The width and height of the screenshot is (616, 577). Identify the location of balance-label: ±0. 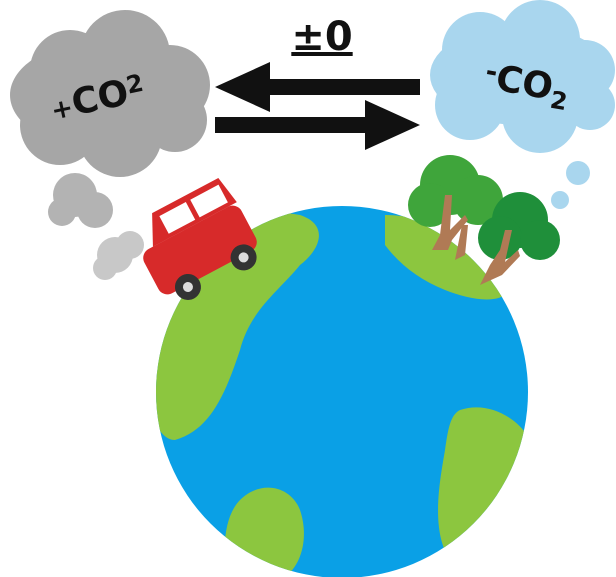
(321, 37).